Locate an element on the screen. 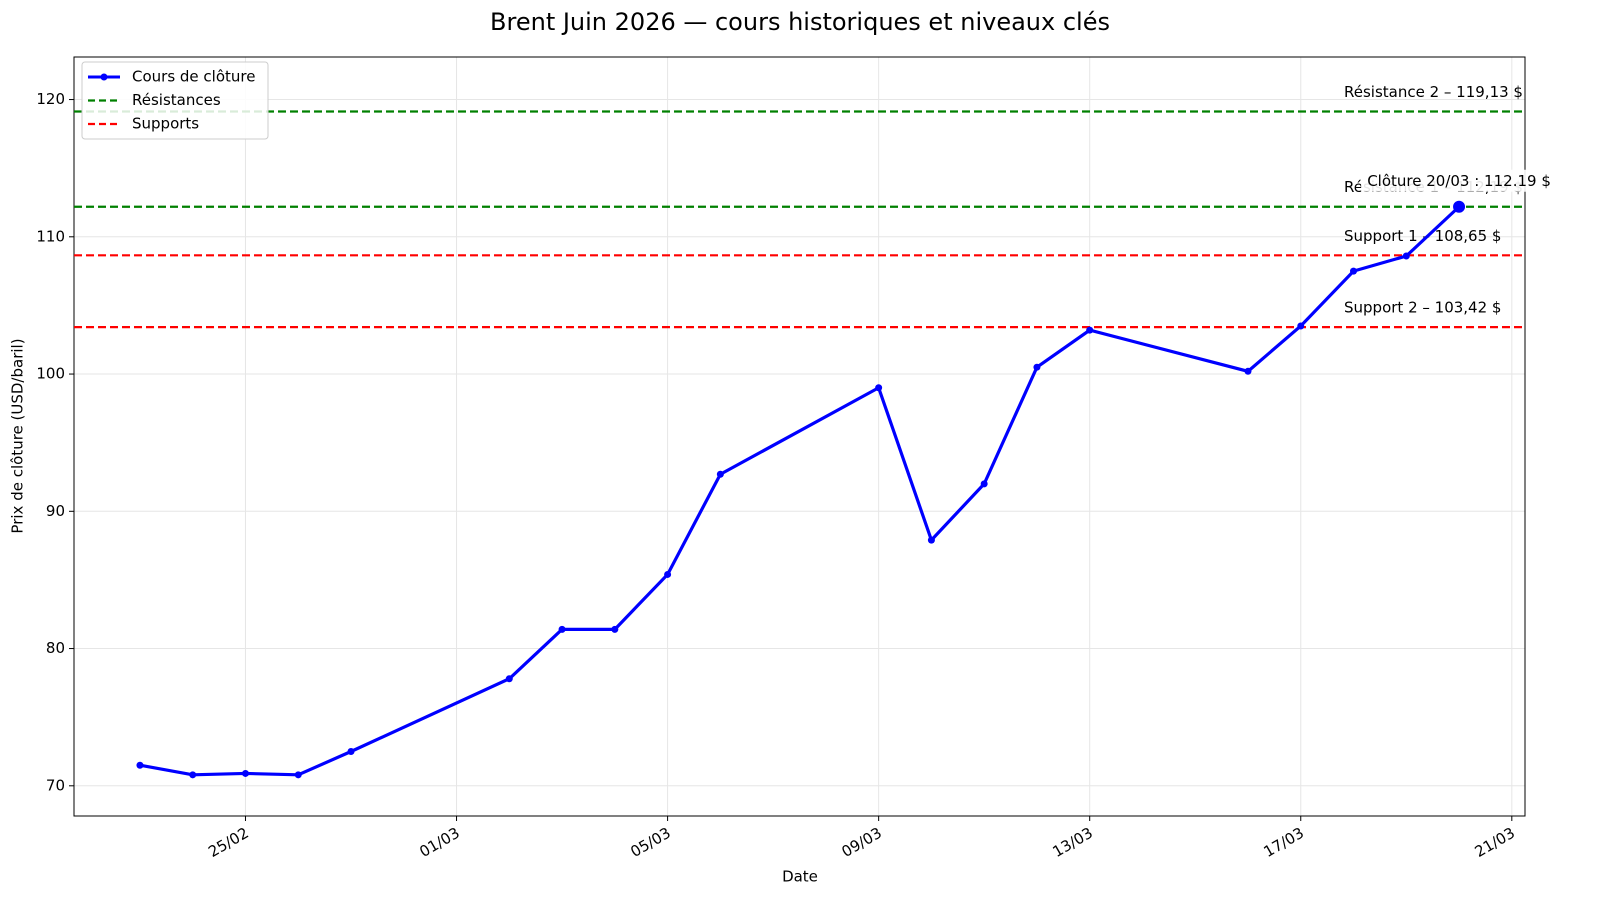  legend-label: Supports is located at coordinates (165, 124).